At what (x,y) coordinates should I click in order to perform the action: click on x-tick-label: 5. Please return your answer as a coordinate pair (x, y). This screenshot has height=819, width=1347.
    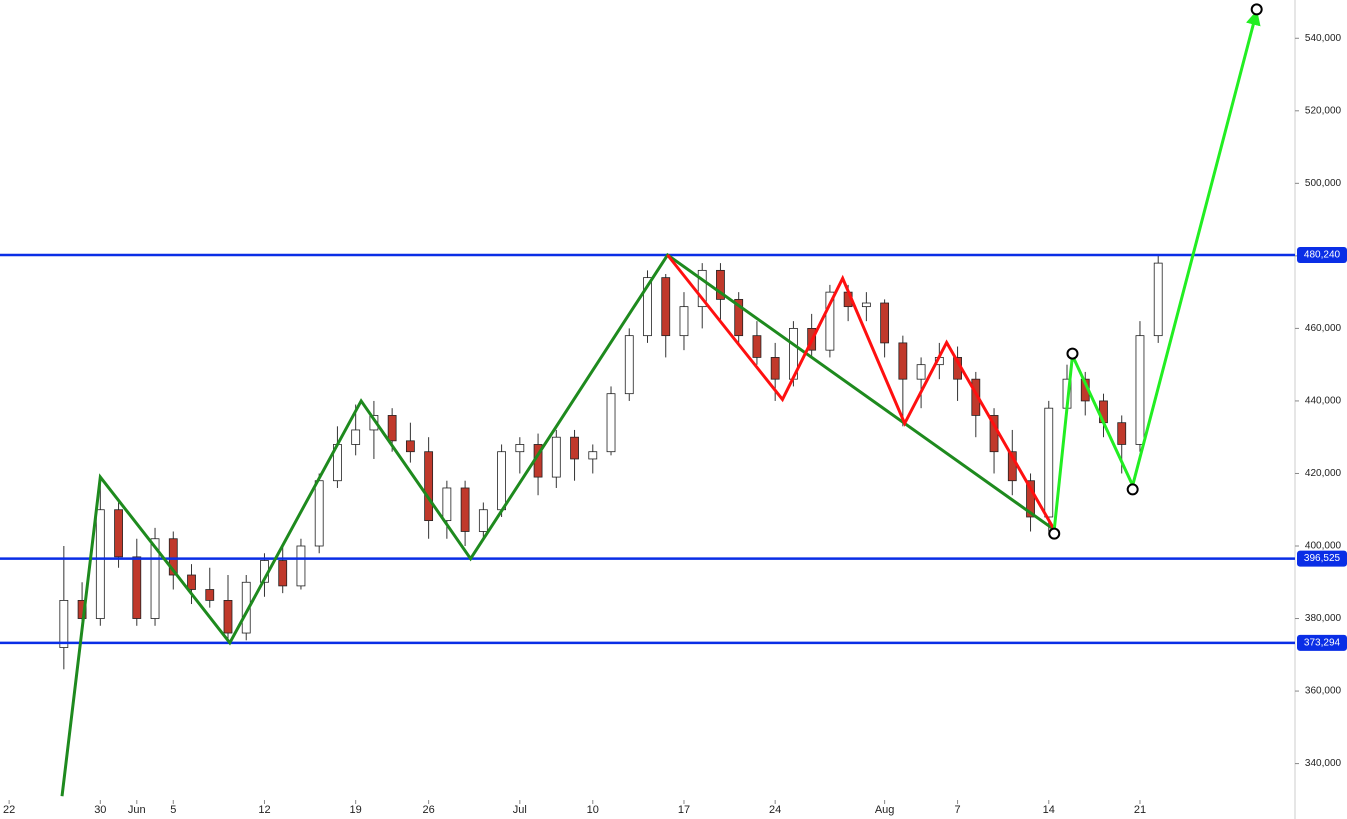
    Looking at the image, I should click on (173, 810).